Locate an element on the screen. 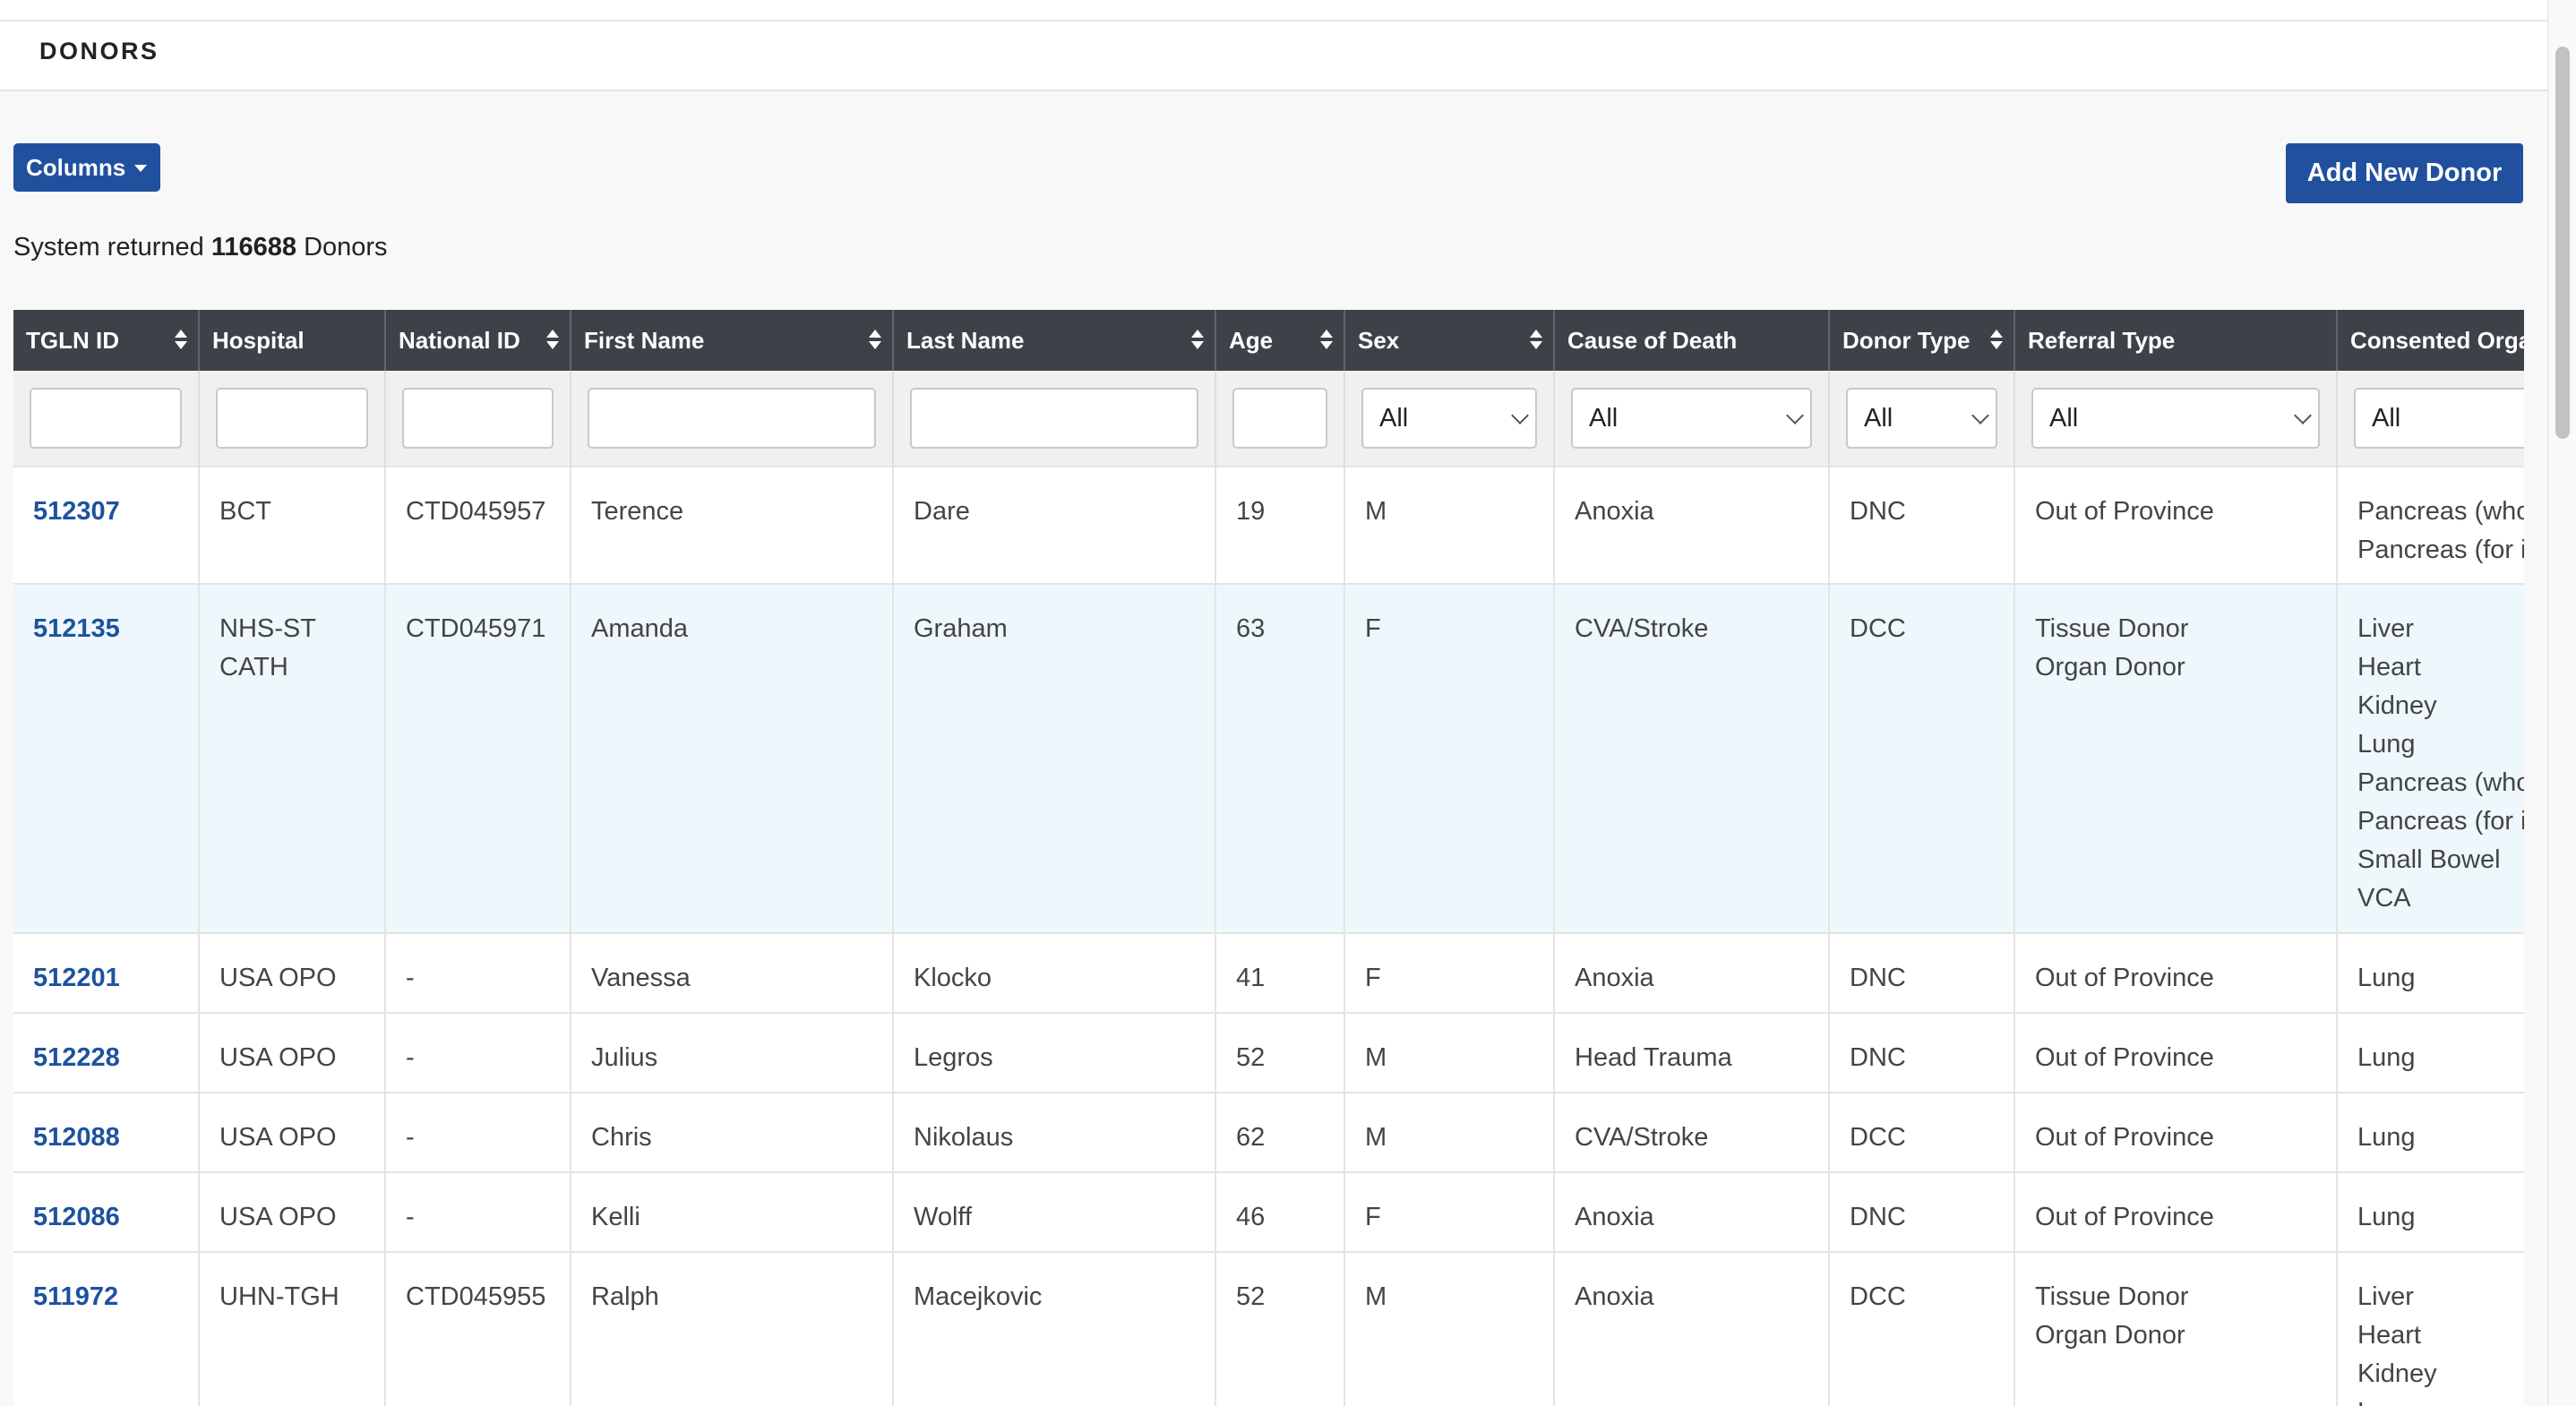  column-header-age: Age is located at coordinates (1280, 340).